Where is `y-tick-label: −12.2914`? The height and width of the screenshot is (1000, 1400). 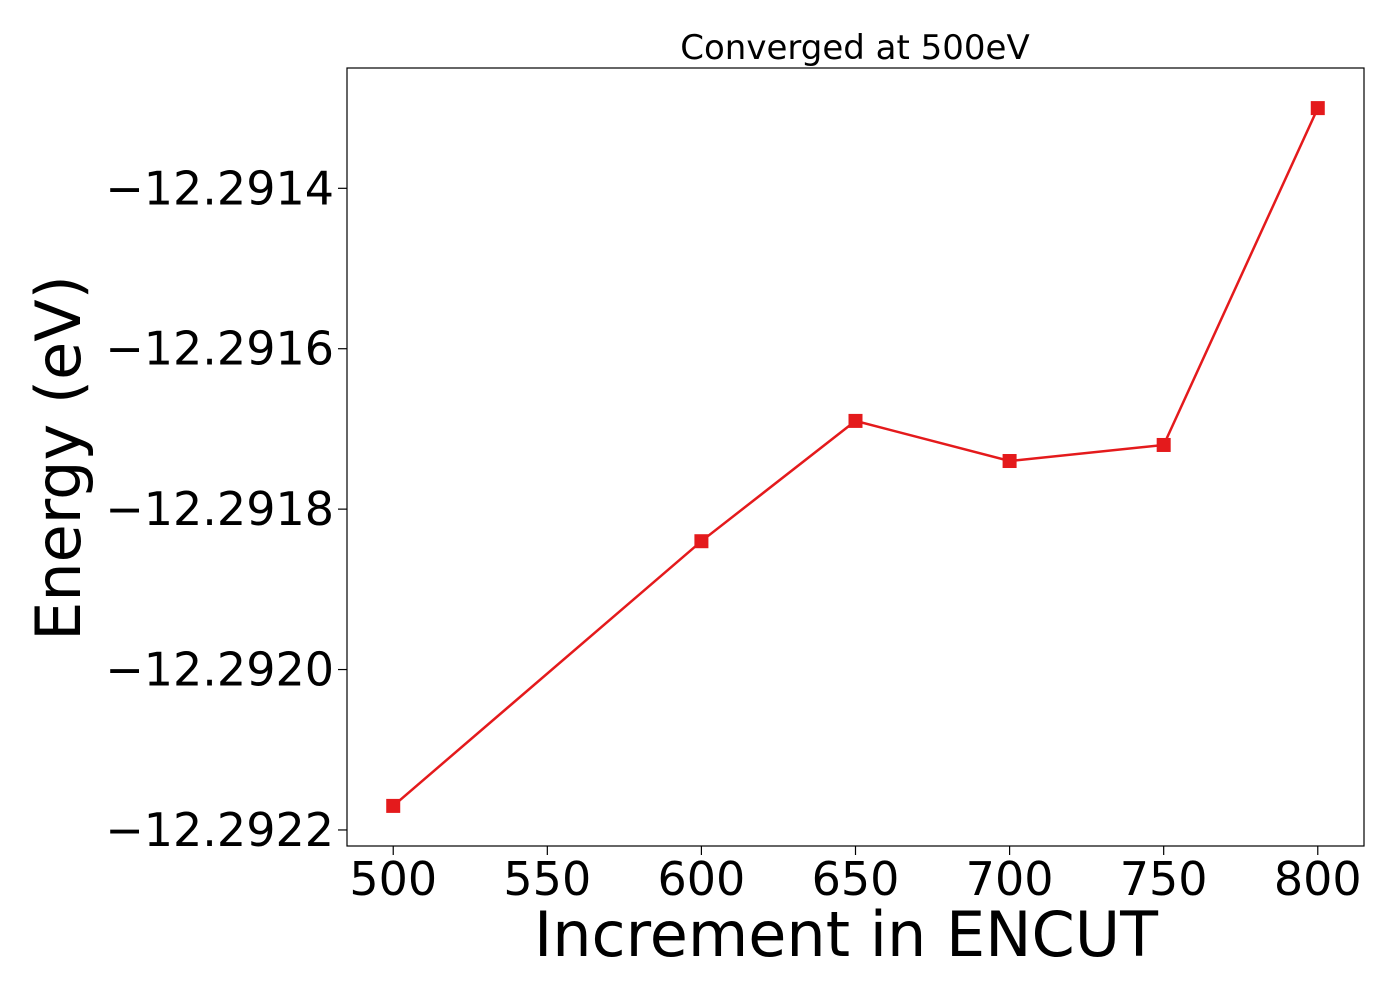 y-tick-label: −12.2914 is located at coordinates (219, 188).